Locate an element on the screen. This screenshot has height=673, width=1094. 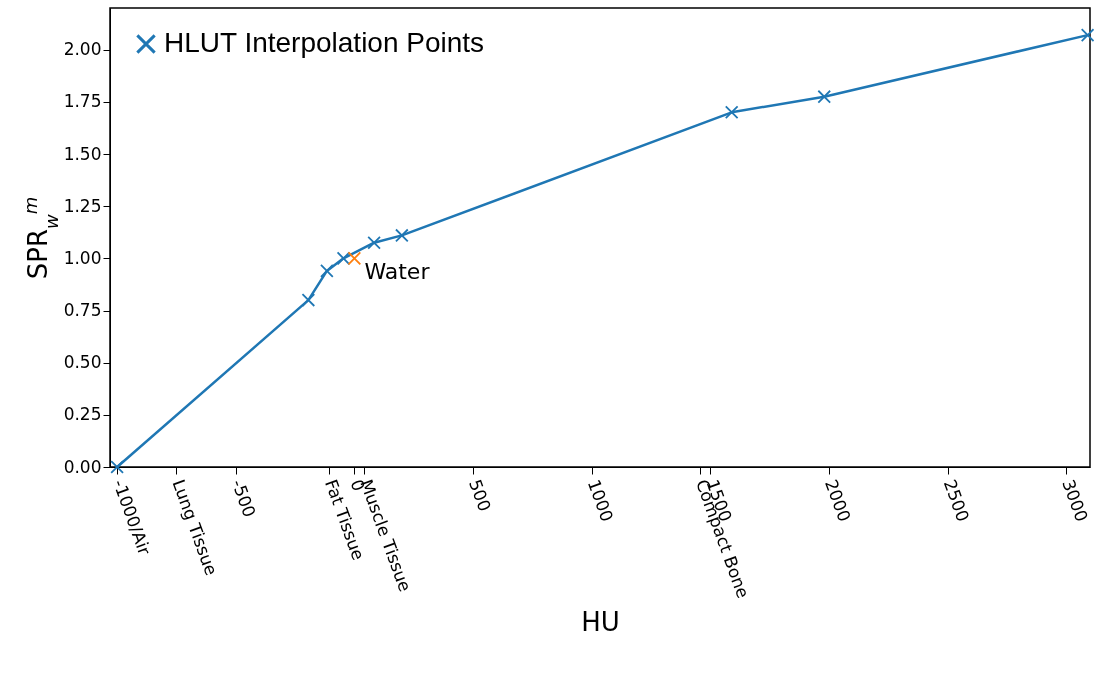
y-tick-label: 0.75 is located at coordinates (82, 310).